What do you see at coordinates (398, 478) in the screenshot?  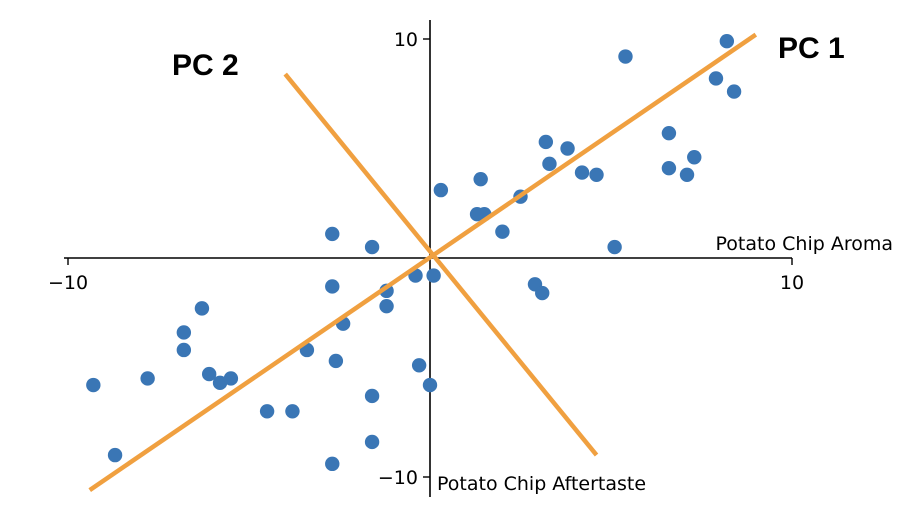 I see `y-tick-label: −10` at bounding box center [398, 478].